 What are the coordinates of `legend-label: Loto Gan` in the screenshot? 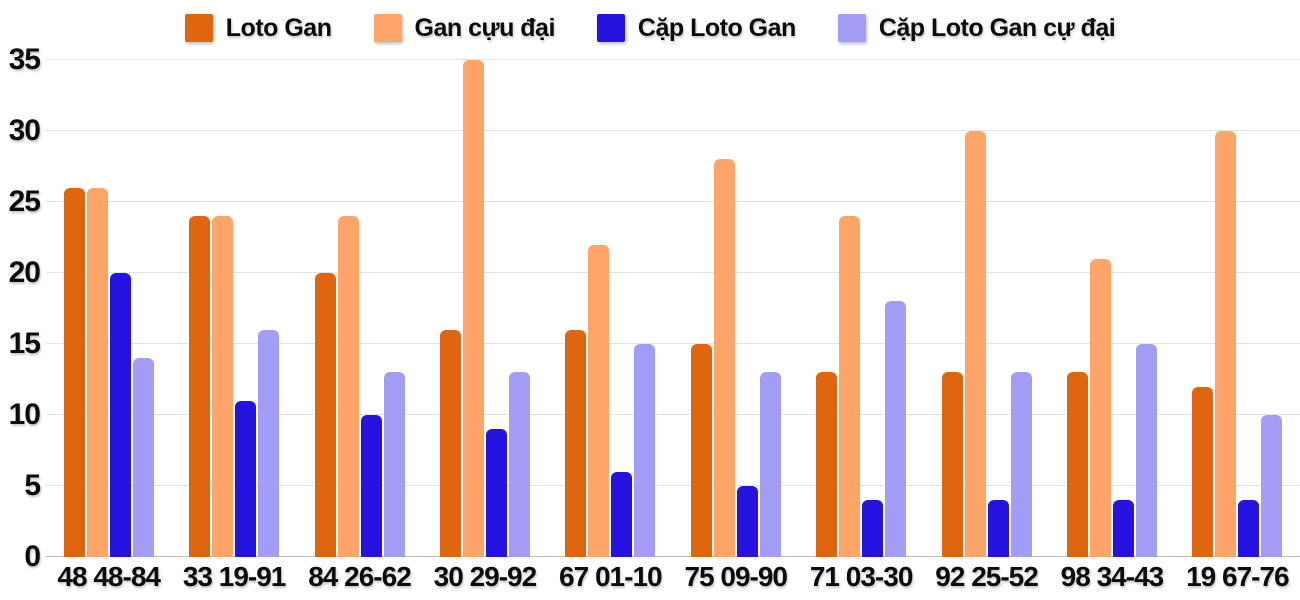 It's located at (278, 27).